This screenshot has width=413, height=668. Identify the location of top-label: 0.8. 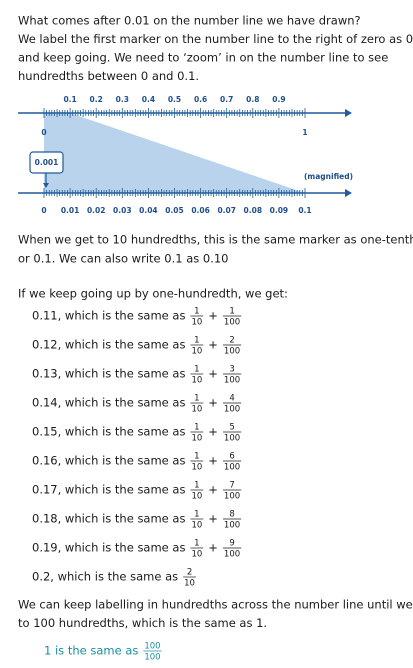
(252, 99).